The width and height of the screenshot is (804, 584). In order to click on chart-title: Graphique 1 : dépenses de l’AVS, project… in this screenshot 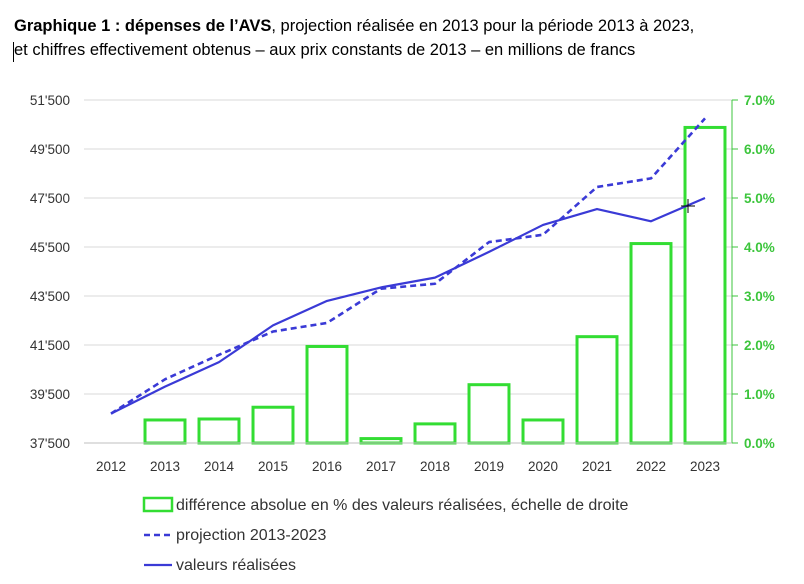, I will do `click(404, 38)`.